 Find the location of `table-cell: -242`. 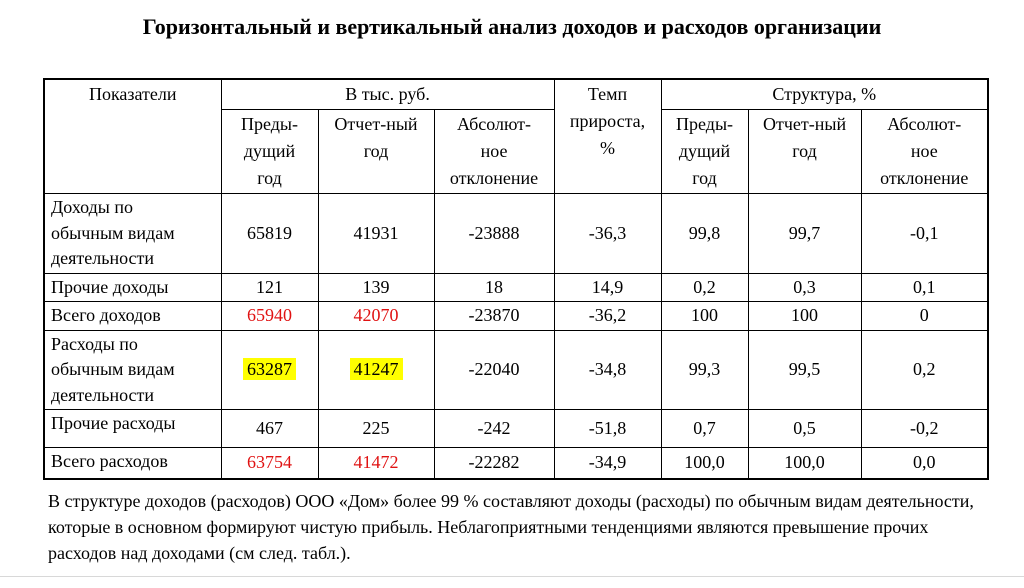

table-cell: -242 is located at coordinates (494, 429).